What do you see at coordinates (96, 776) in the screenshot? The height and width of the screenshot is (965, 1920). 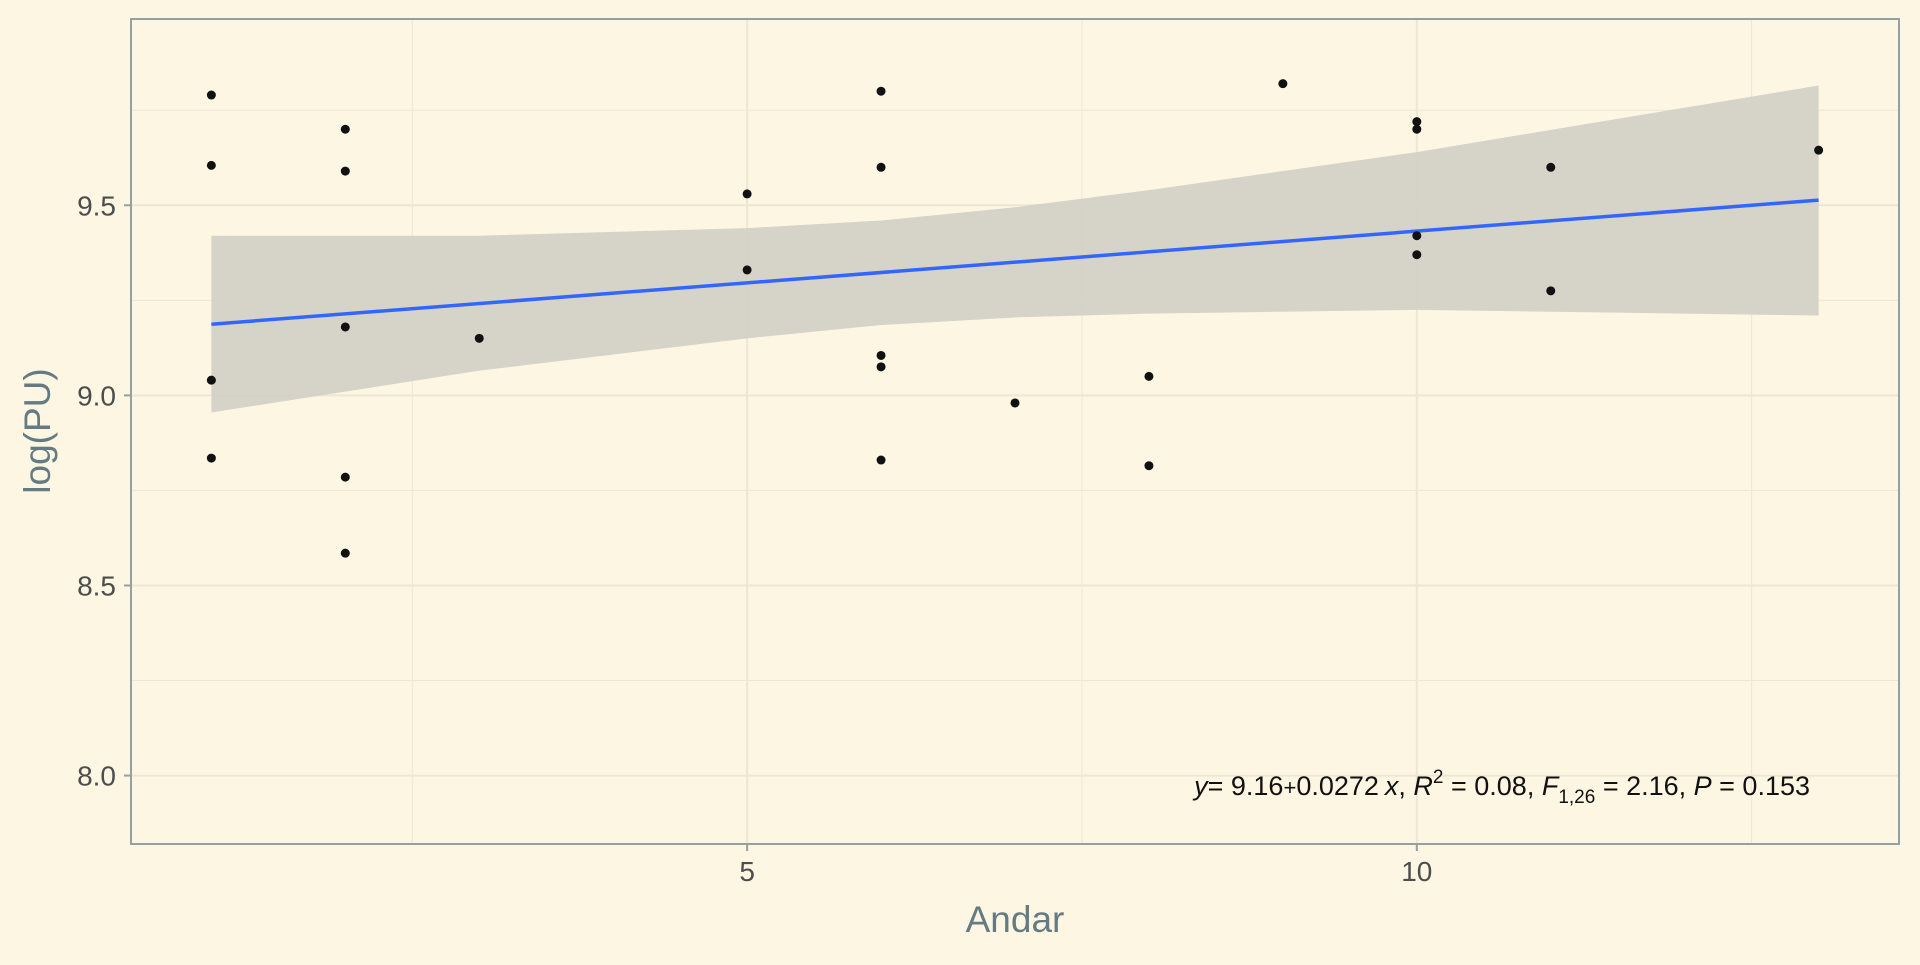 I see `y-tick-label: 8.0` at bounding box center [96, 776].